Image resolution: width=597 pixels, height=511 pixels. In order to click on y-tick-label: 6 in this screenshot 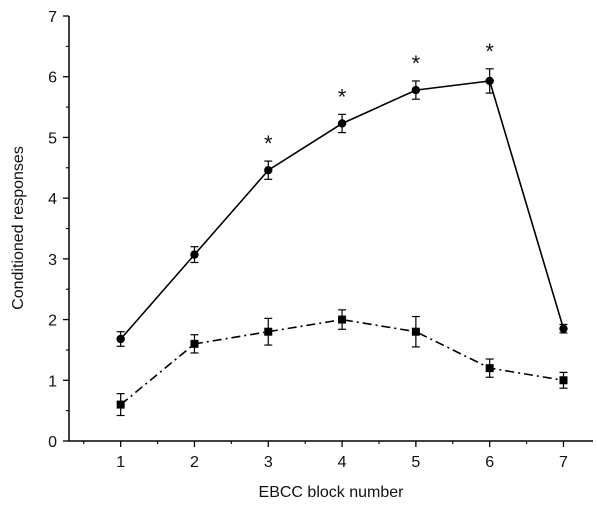, I will do `click(52, 78)`.